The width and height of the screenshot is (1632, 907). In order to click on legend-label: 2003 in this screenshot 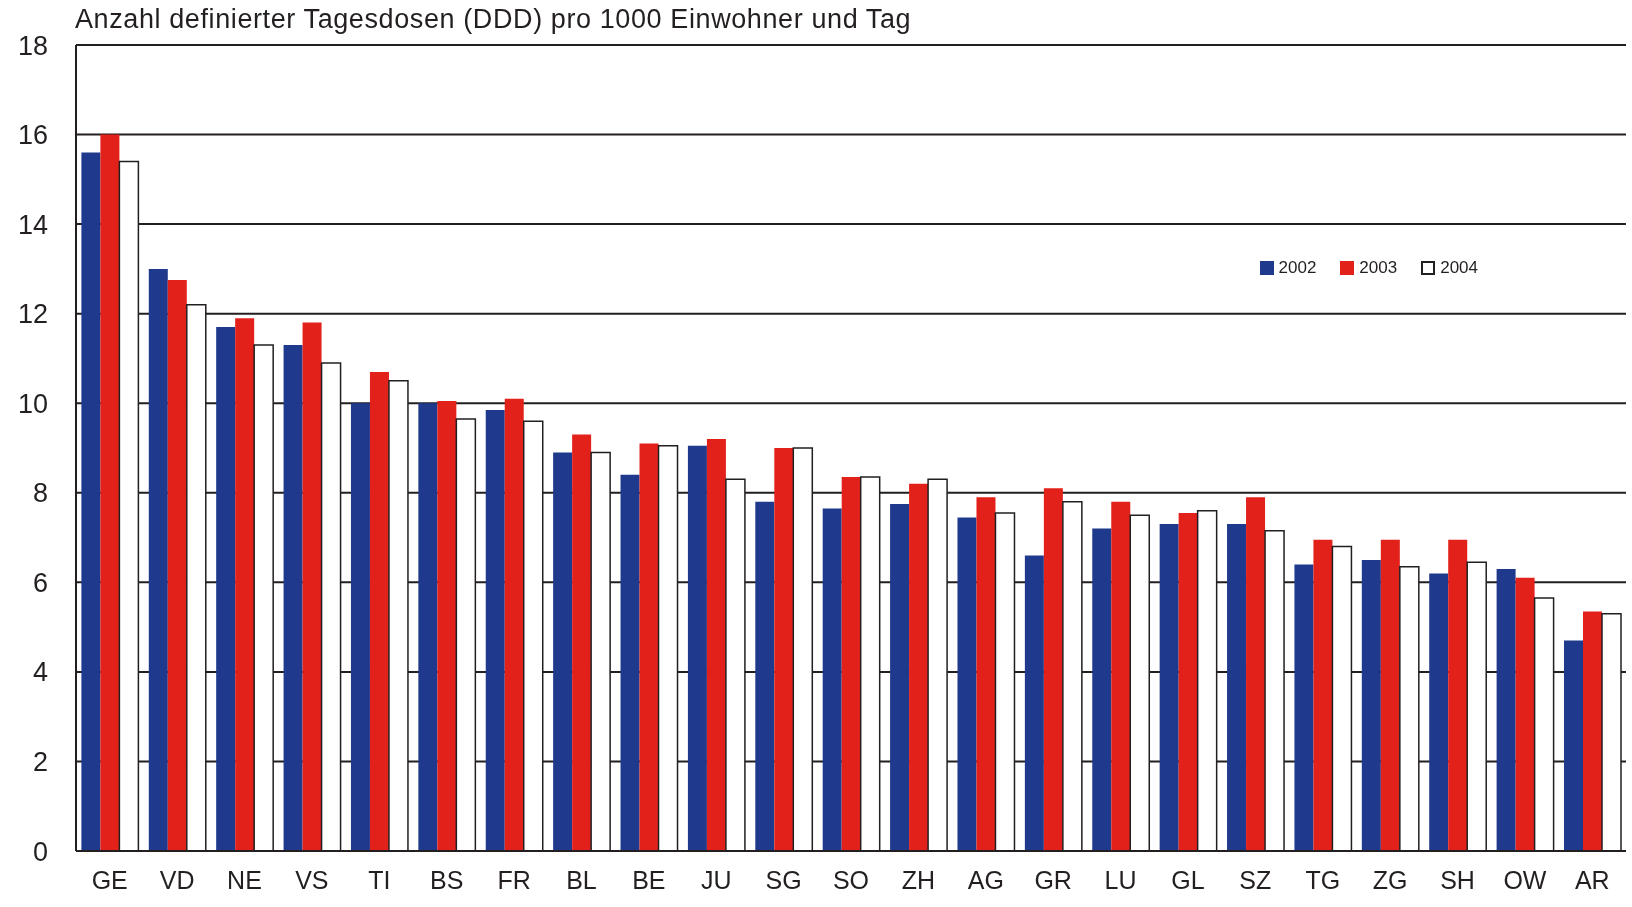, I will do `click(1378, 268)`.